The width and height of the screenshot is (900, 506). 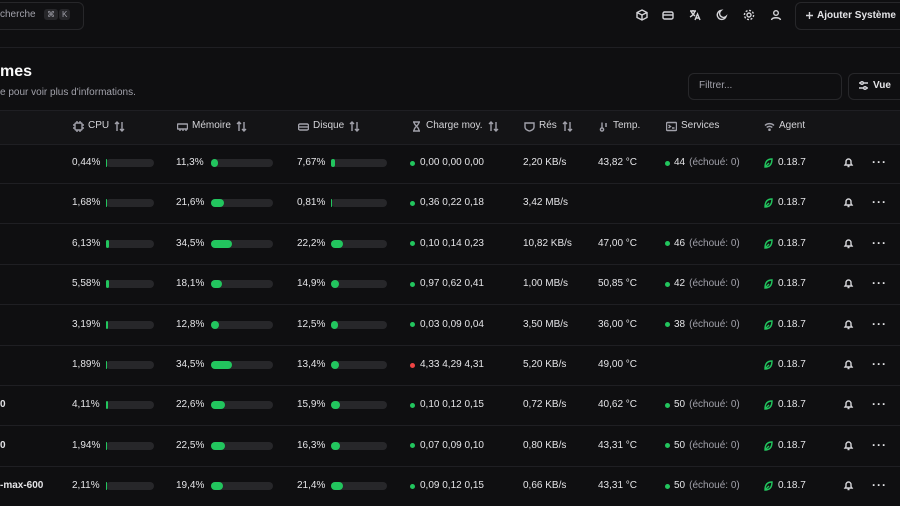 I want to click on add-system-button, so click(x=847, y=16).